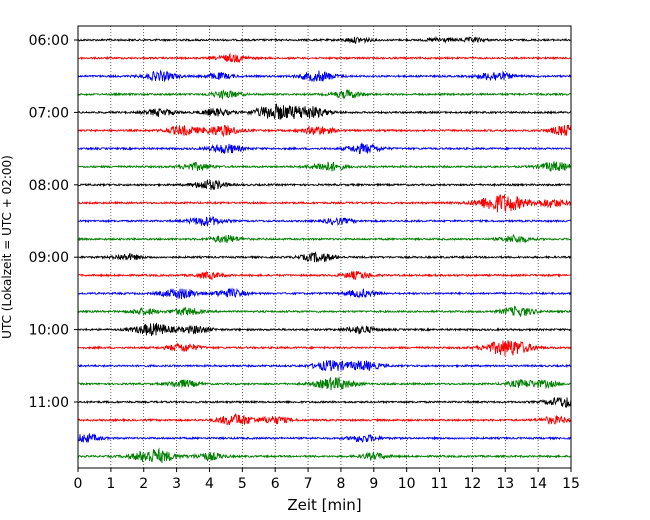 The image size is (650, 520). Describe the element at coordinates (49, 403) in the screenshot. I see `y-tick-label-5: 11:00` at that location.